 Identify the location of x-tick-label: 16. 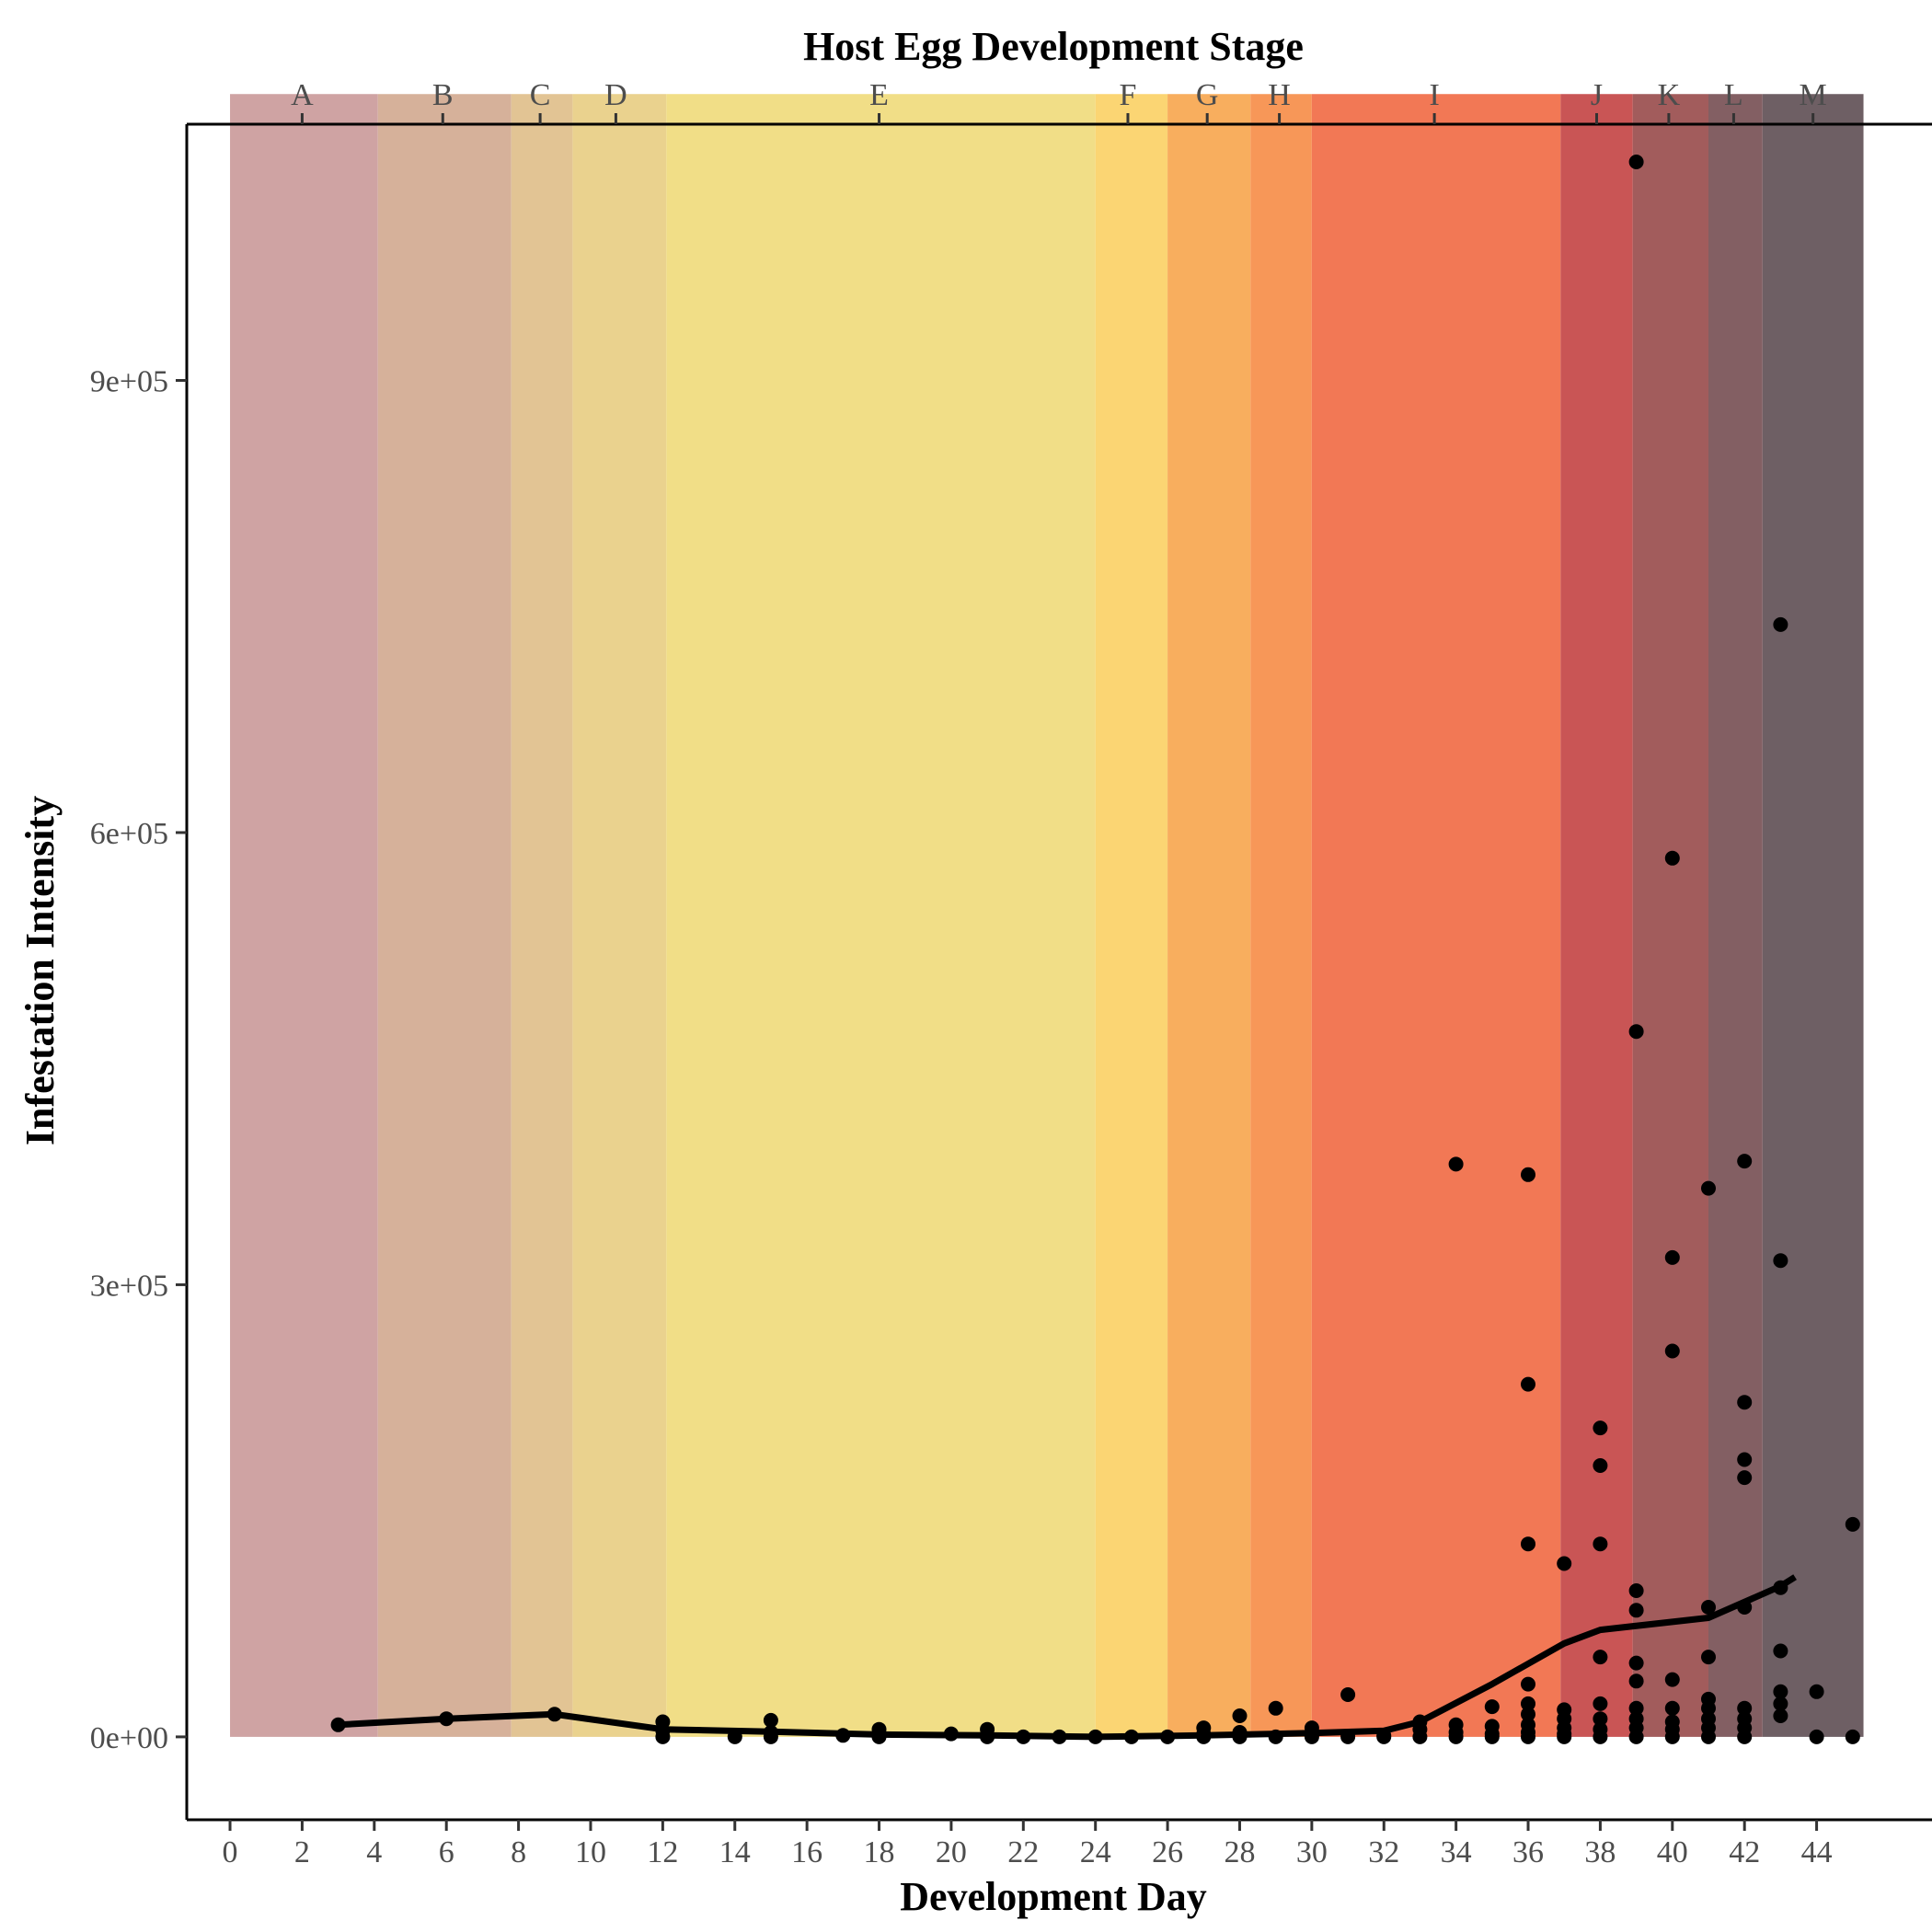
(806, 1852).